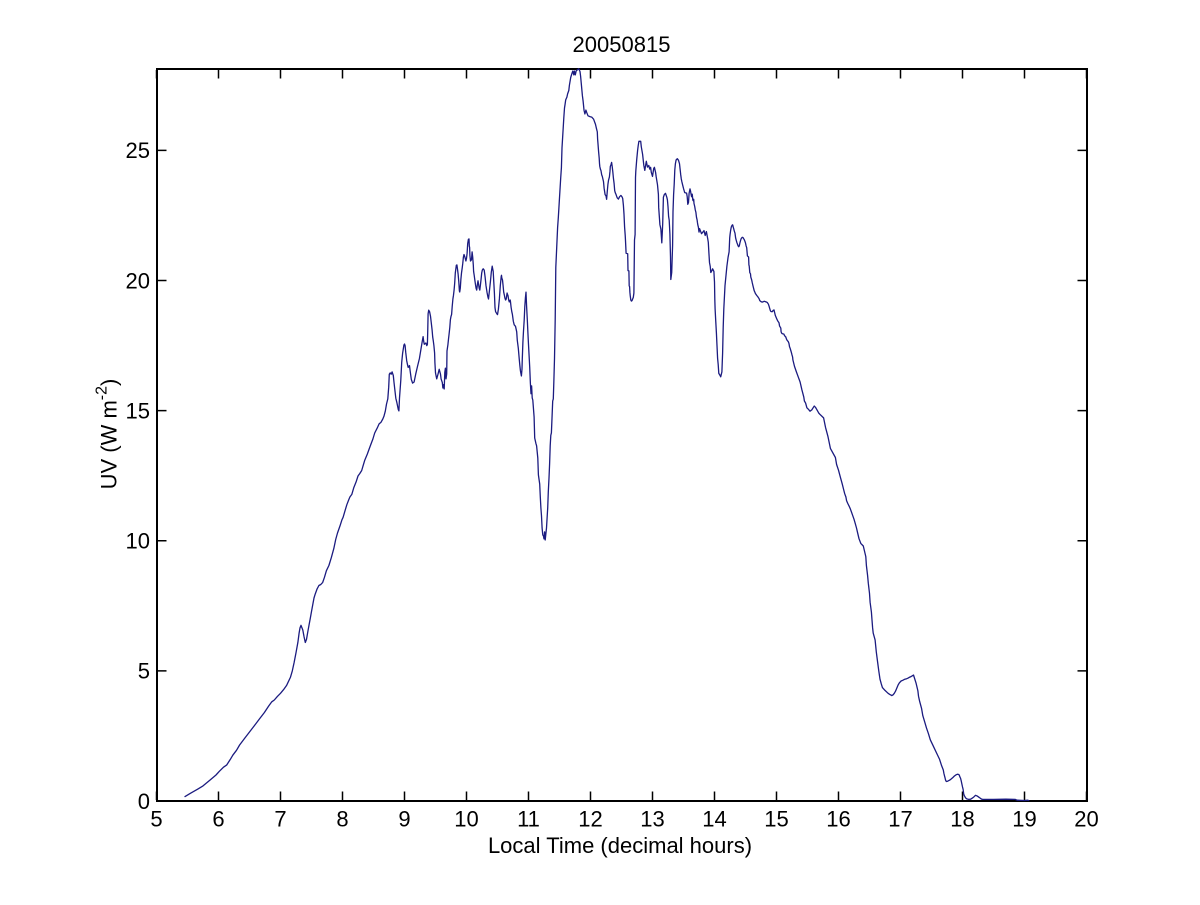  Describe the element at coordinates (622, 44) in the screenshot. I see `svg-text: 20050815` at that location.